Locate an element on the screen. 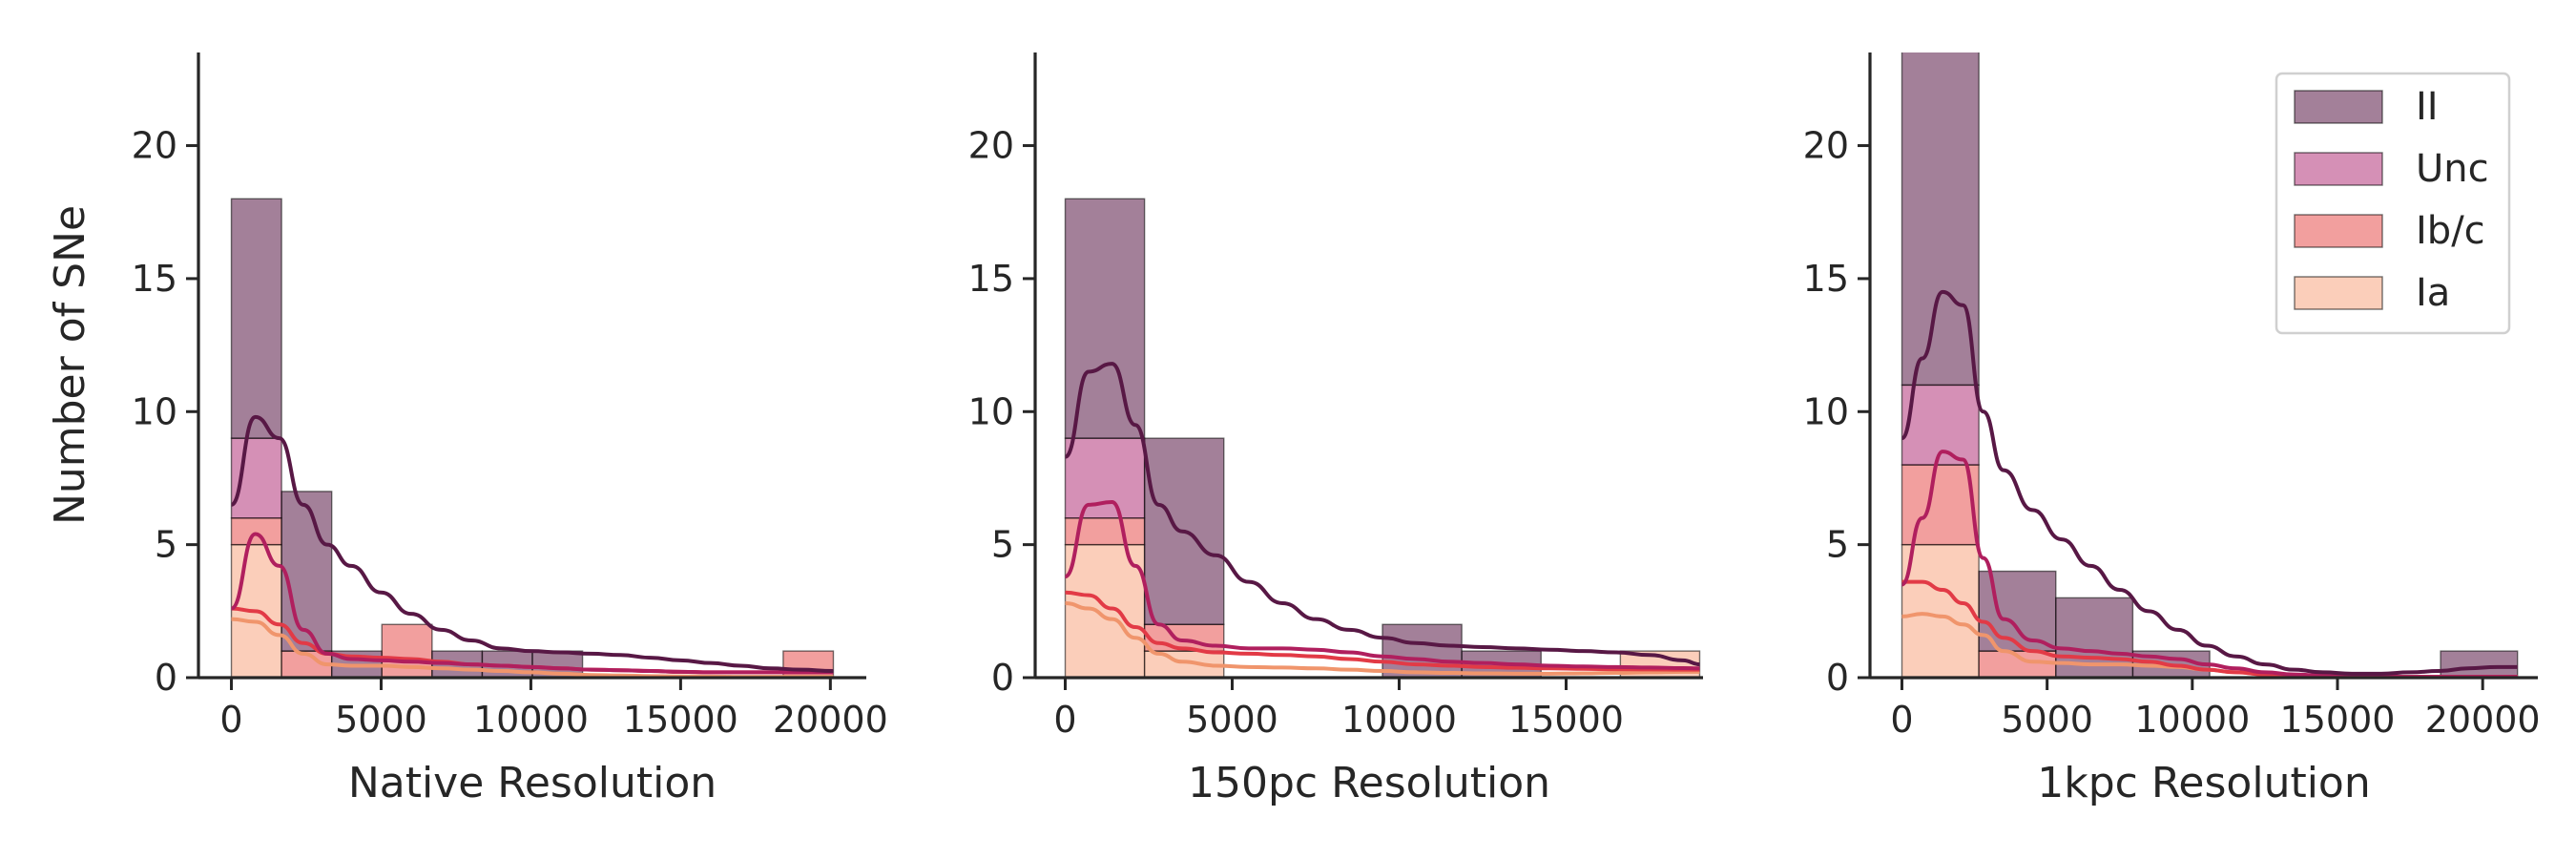  legend: II Unc Ib/c Ia is located at coordinates (2393, 203).